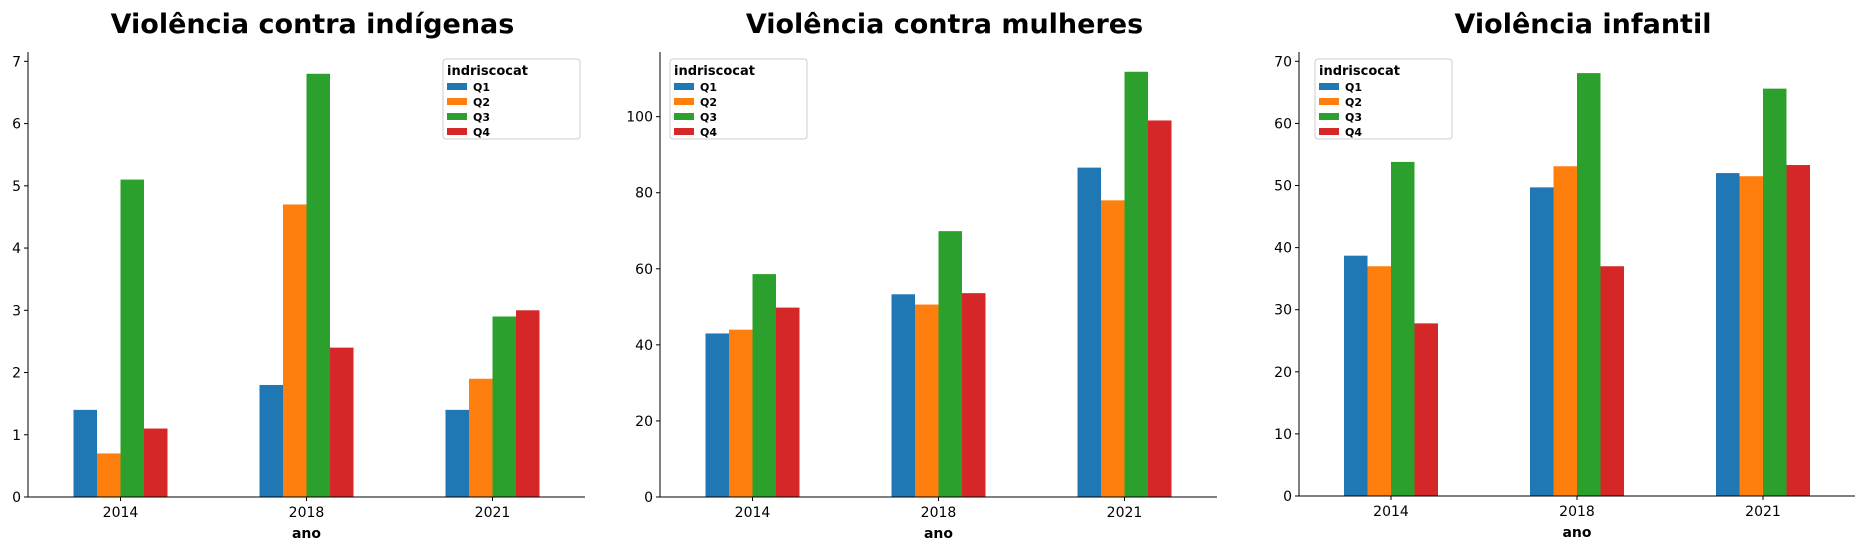  Describe the element at coordinates (1283, 187) in the screenshot. I see `y-tick-label: 50` at that location.